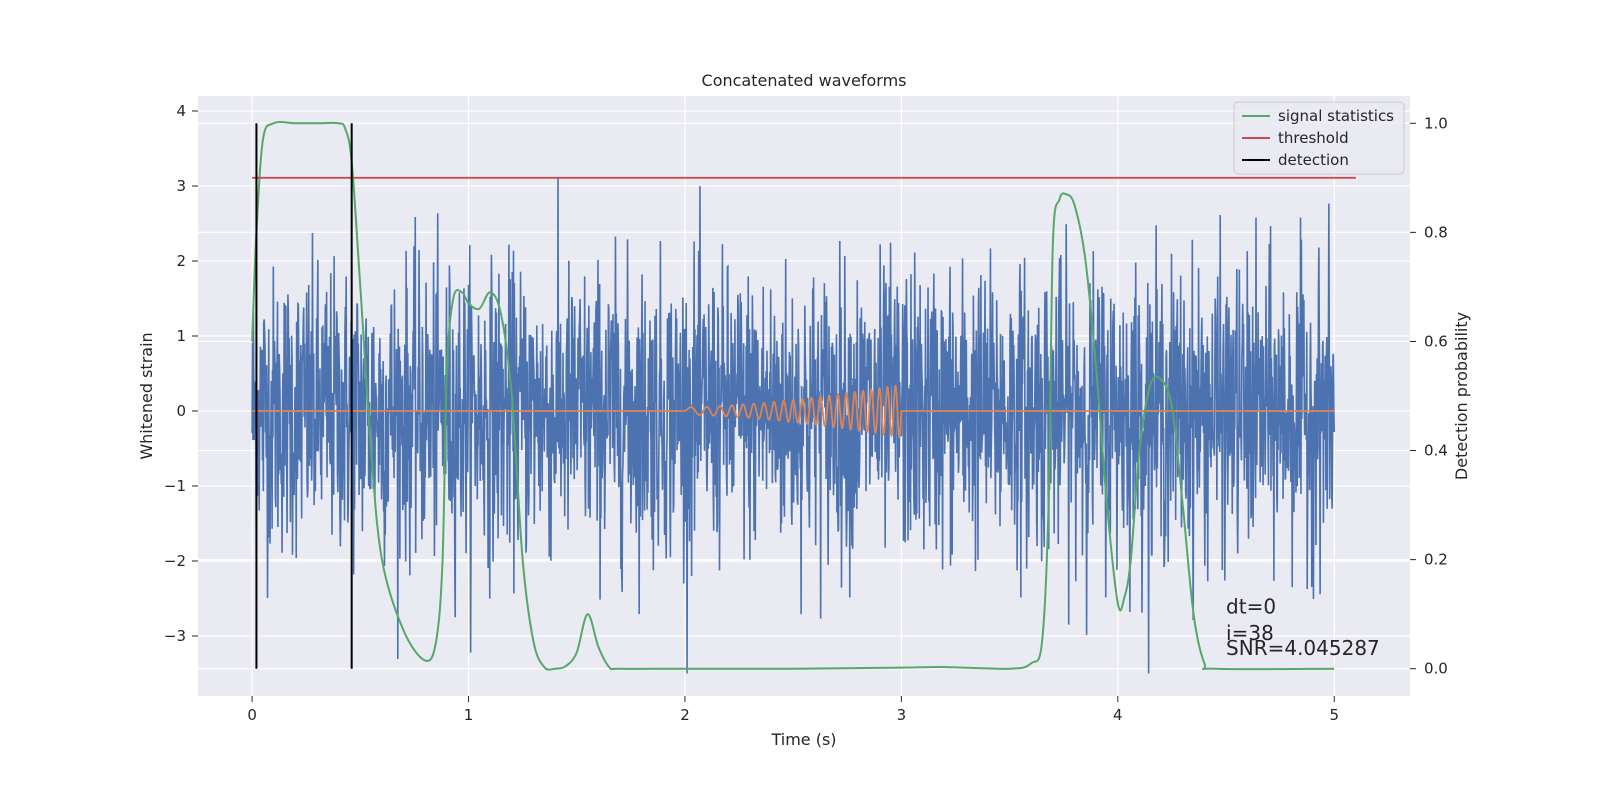  I want to click on y-axis-label: Whitened strain, so click(146, 395).